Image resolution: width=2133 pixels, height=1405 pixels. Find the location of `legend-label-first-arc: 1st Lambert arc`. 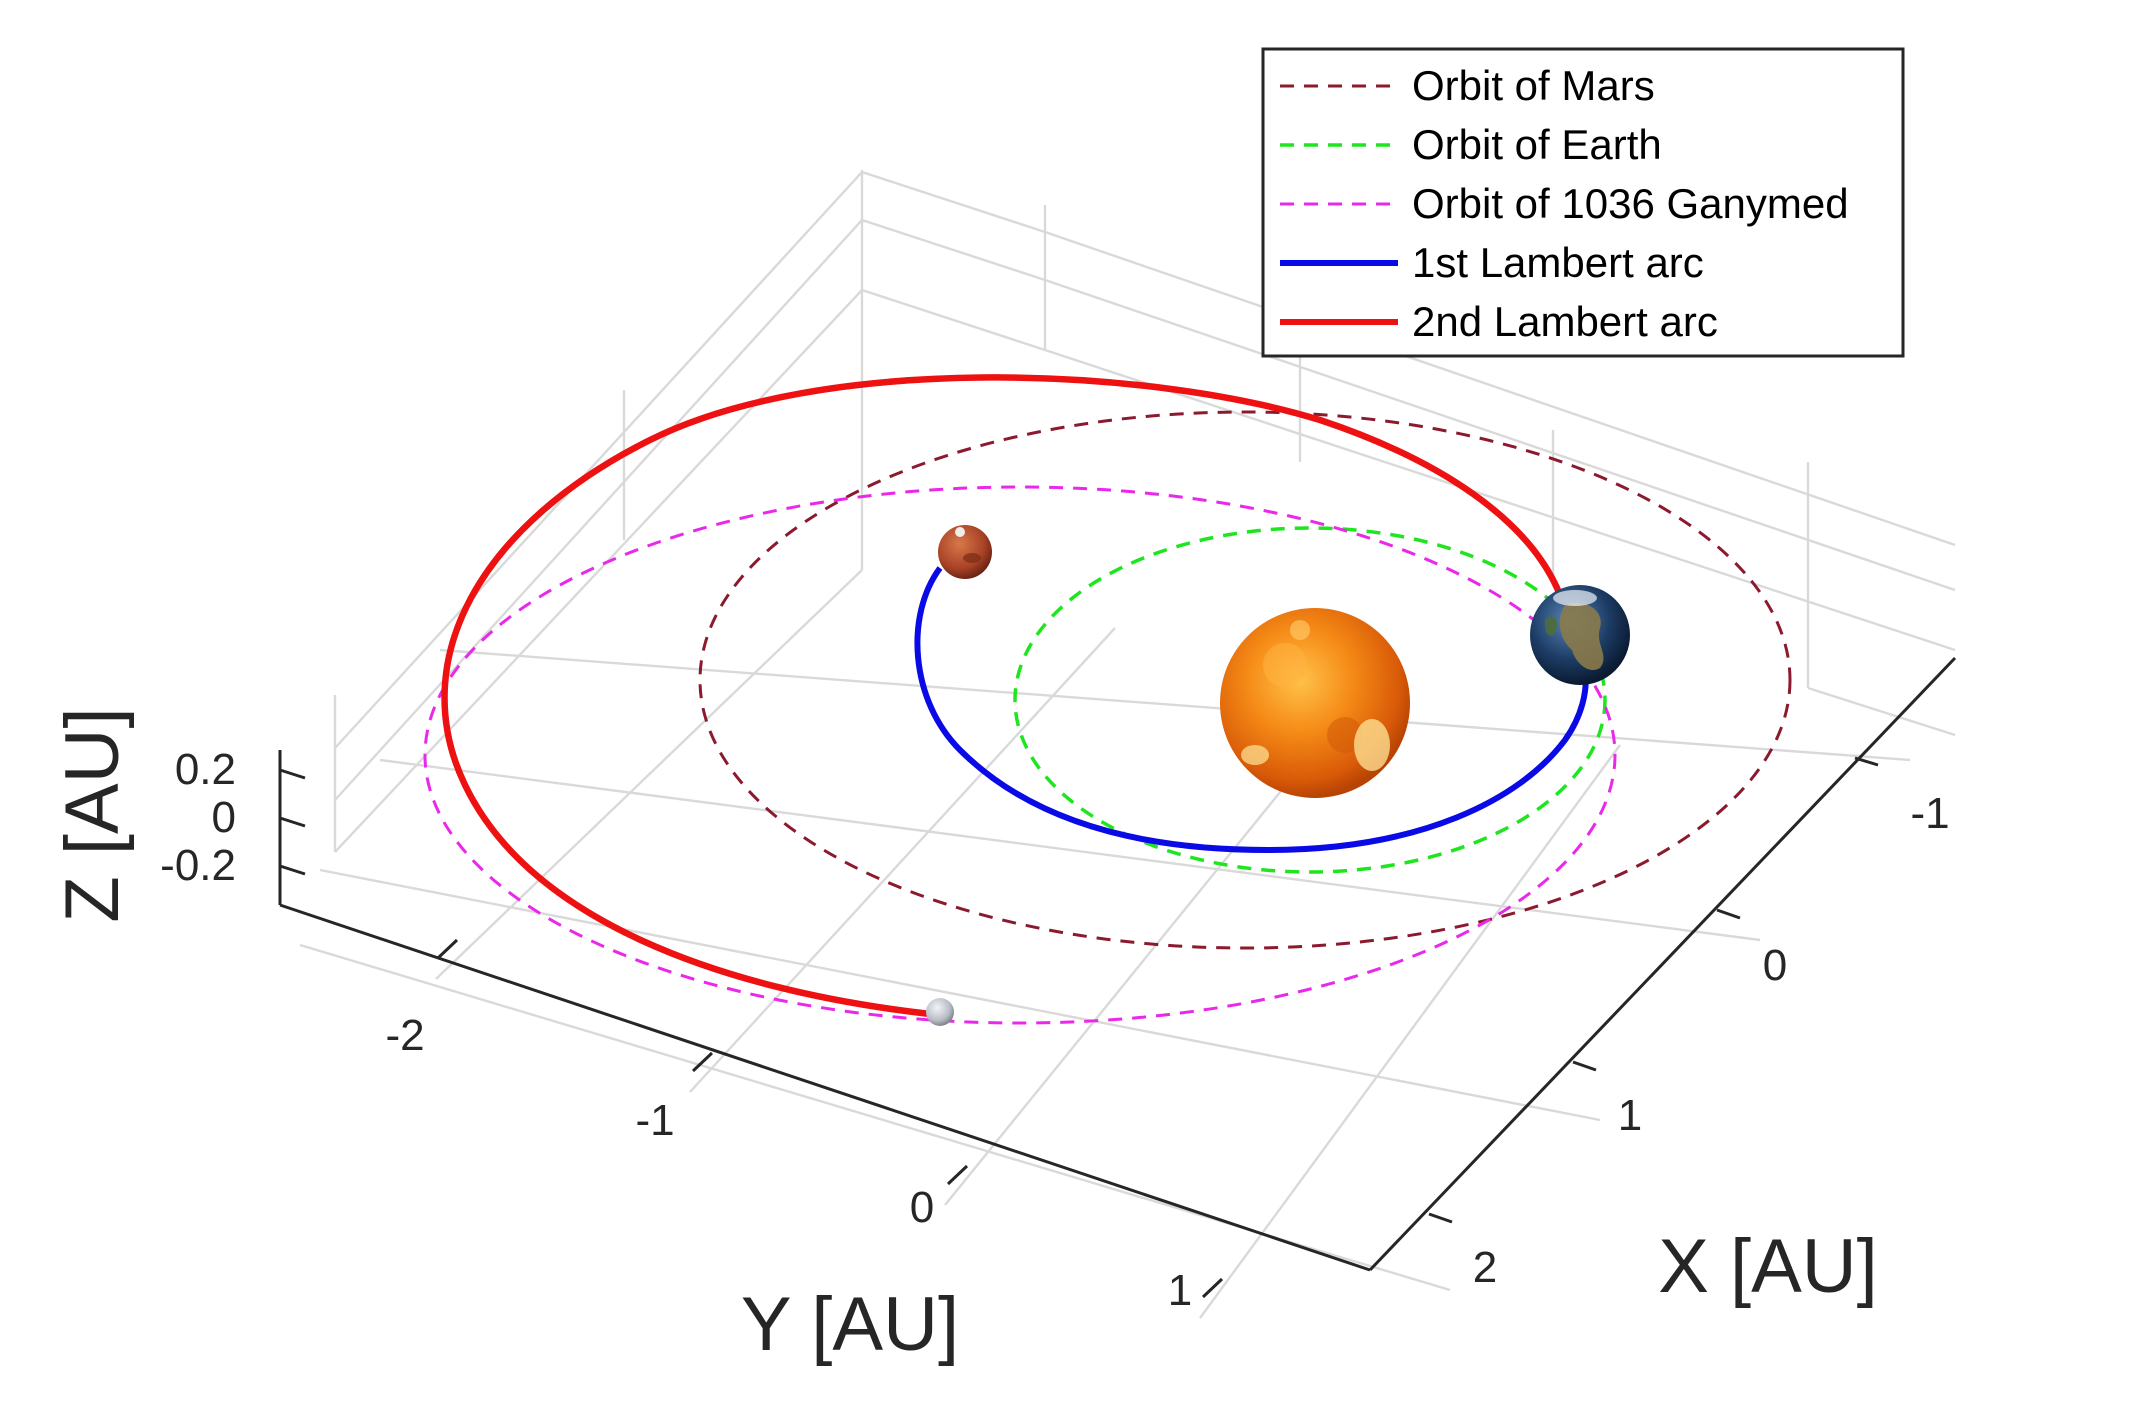

legend-label-first-arc: 1st Lambert arc is located at coordinates (1558, 262).